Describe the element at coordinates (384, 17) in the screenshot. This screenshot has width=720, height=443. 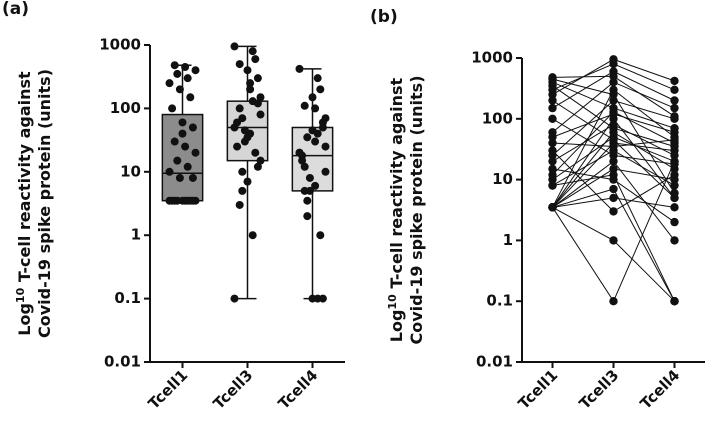
I see `panel-label: (b)` at that location.